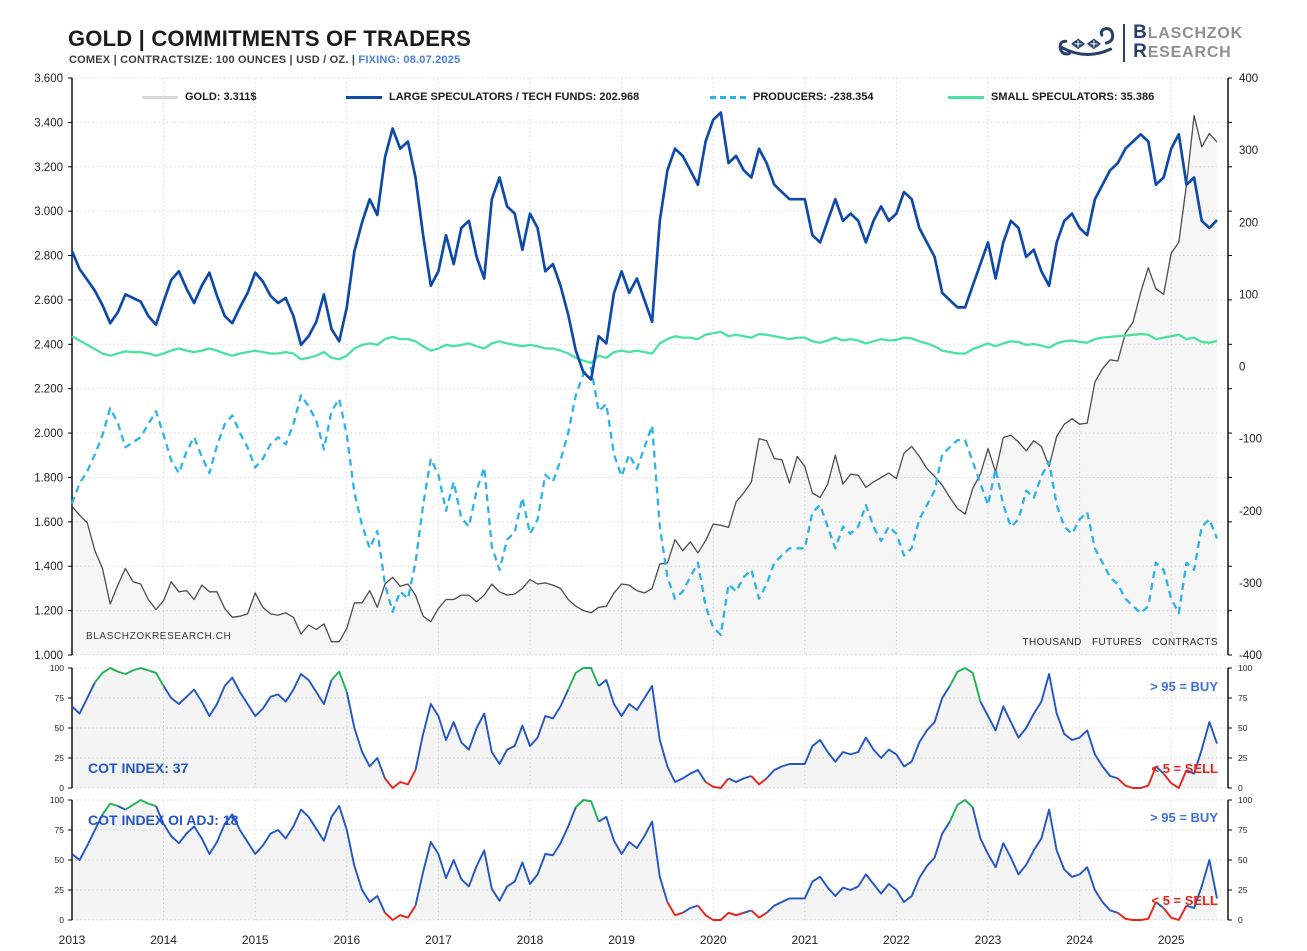 This screenshot has width=1307, height=951. Describe the element at coordinates (346, 940) in the screenshot. I see `x-axis-year-label: 2016` at that location.